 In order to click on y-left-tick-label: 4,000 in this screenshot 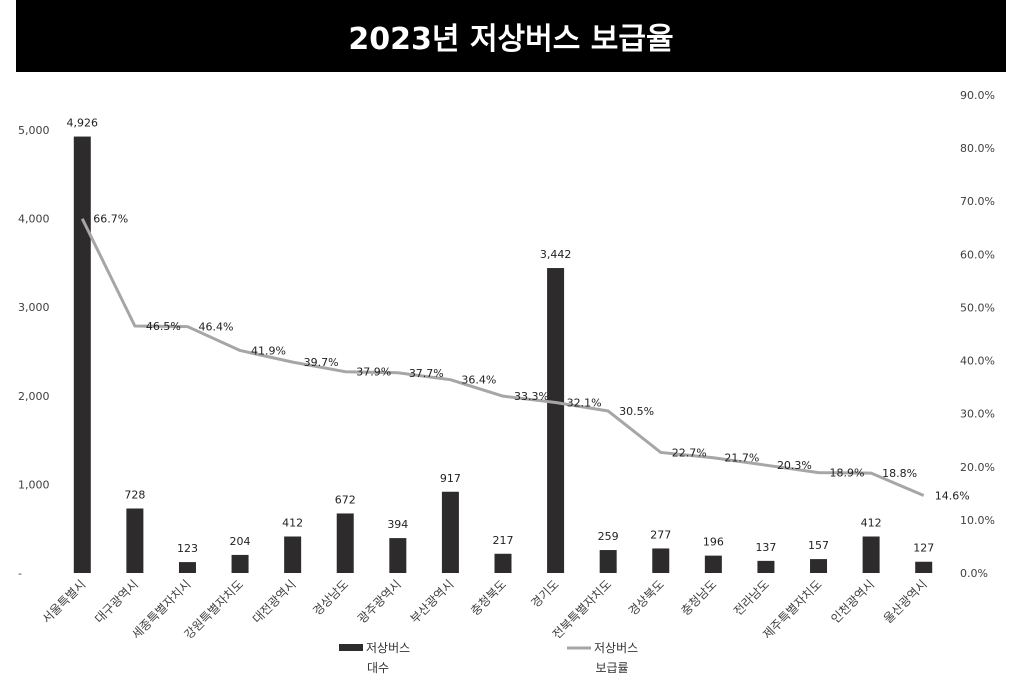, I will do `click(34, 219)`.